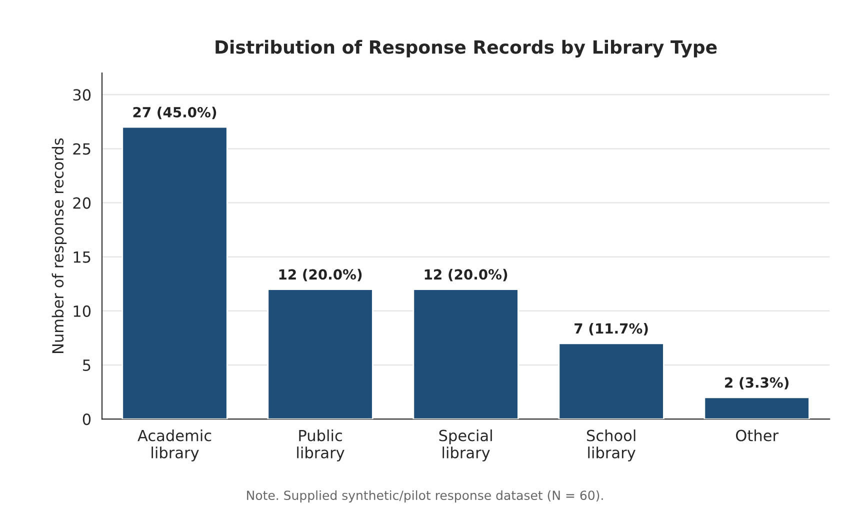 This screenshot has width=850, height=518. What do you see at coordinates (466, 49) in the screenshot?
I see `chart-title: Distribution of Response Records by Library Type` at bounding box center [466, 49].